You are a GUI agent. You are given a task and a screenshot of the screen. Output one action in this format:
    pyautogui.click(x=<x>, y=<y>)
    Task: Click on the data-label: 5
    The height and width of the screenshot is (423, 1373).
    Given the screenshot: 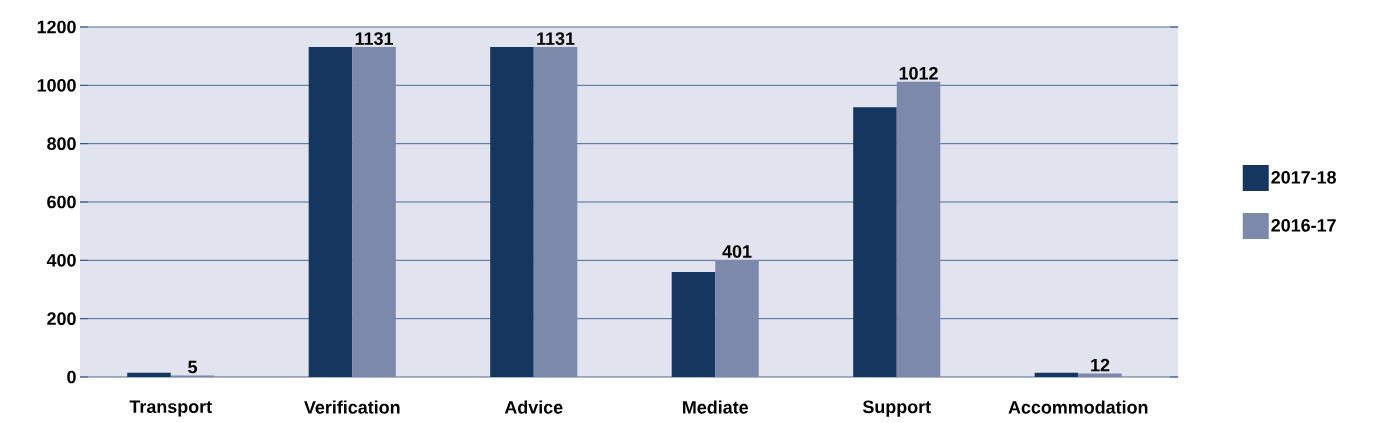 What is the action you would take?
    pyautogui.click(x=193, y=367)
    